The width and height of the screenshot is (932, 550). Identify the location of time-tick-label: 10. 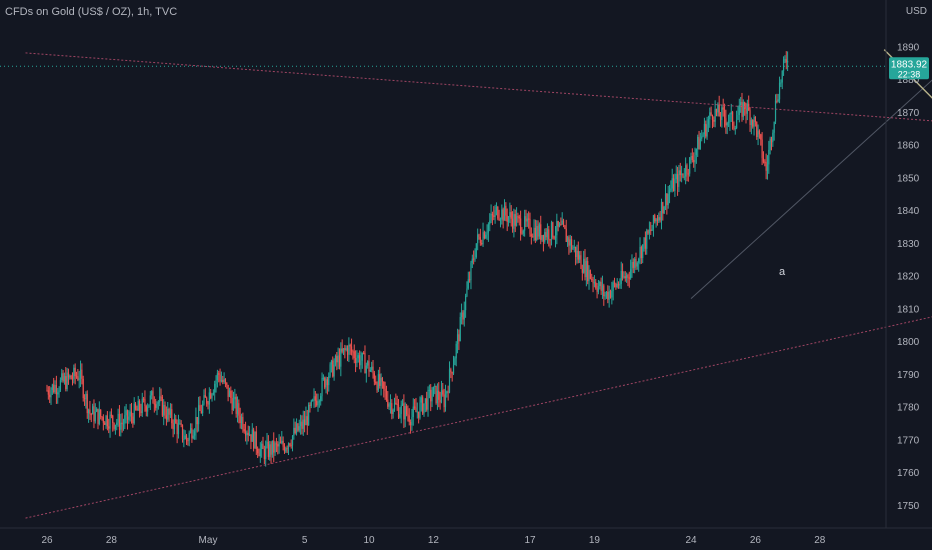
(369, 540).